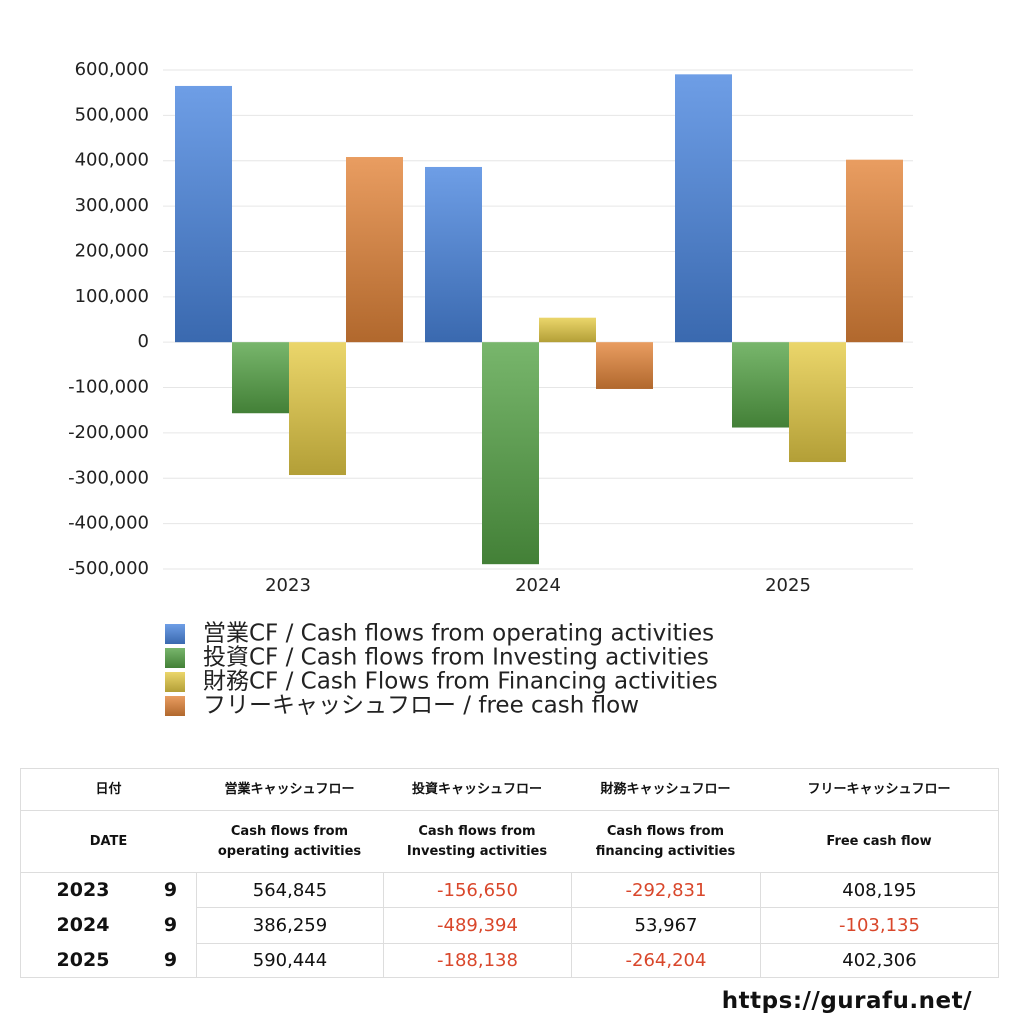 The image size is (1024, 1024). What do you see at coordinates (665, 960) in the screenshot?
I see `table-cell: -264,204` at bounding box center [665, 960].